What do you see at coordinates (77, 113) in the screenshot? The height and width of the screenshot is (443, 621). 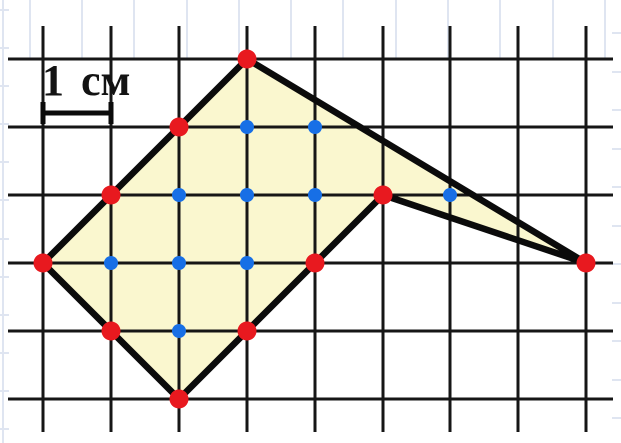 I see `scale-bar` at bounding box center [77, 113].